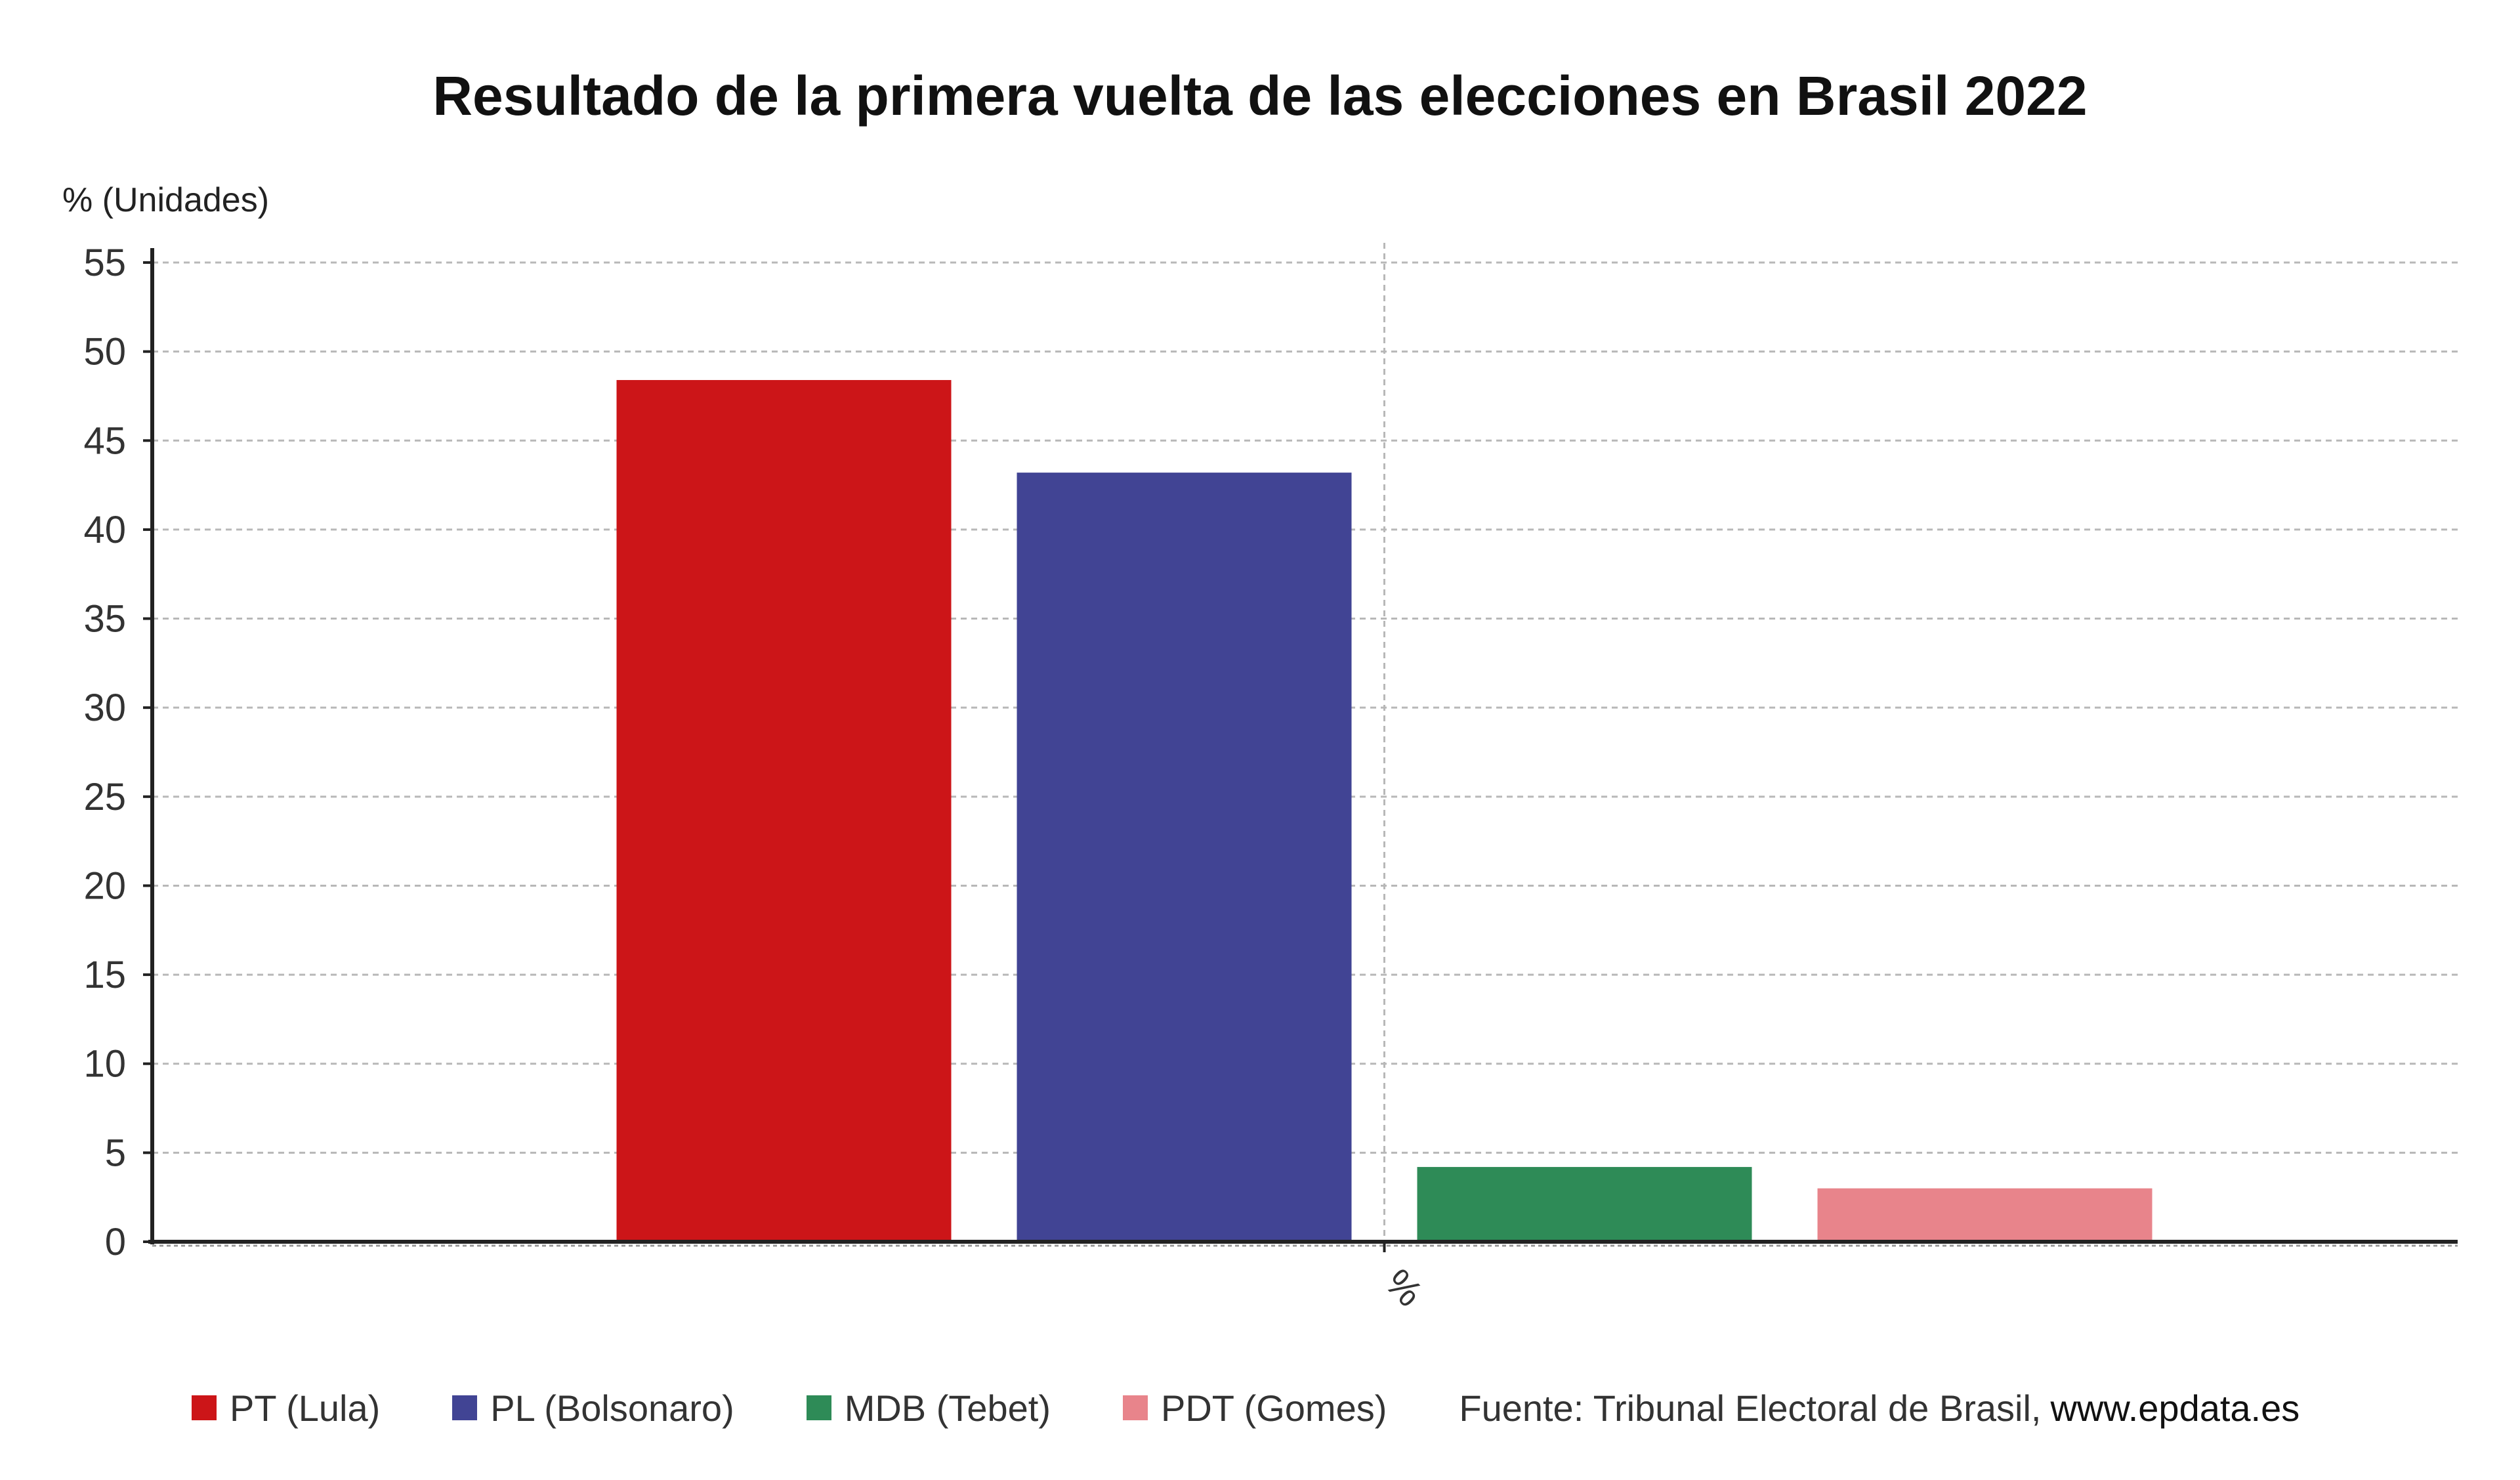  I want to click on x-tick-label: %, so click(1404, 1288).